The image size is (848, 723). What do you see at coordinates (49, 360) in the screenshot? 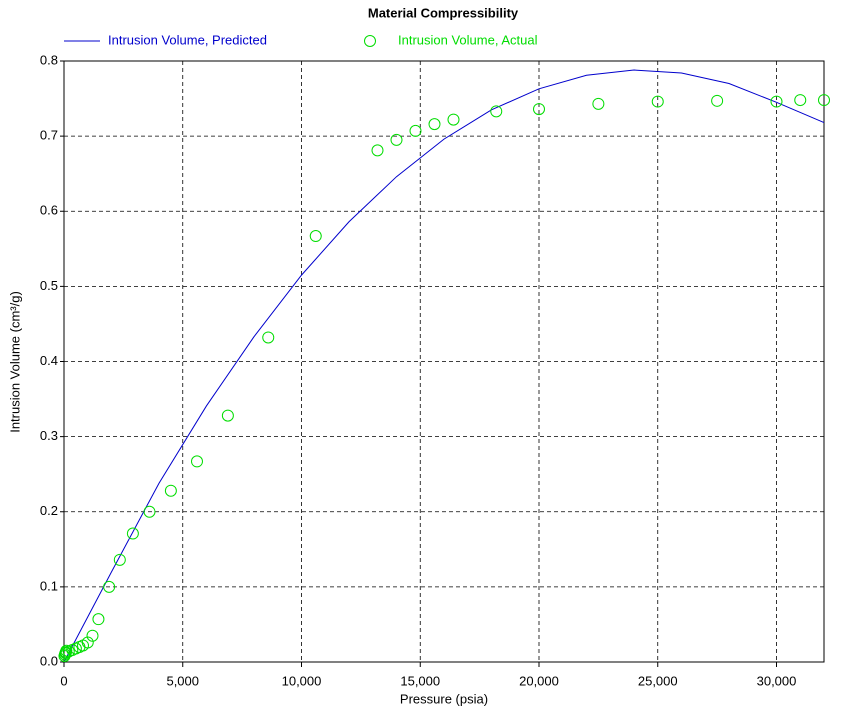
I see `y-tick-label: 0.4` at bounding box center [49, 360].